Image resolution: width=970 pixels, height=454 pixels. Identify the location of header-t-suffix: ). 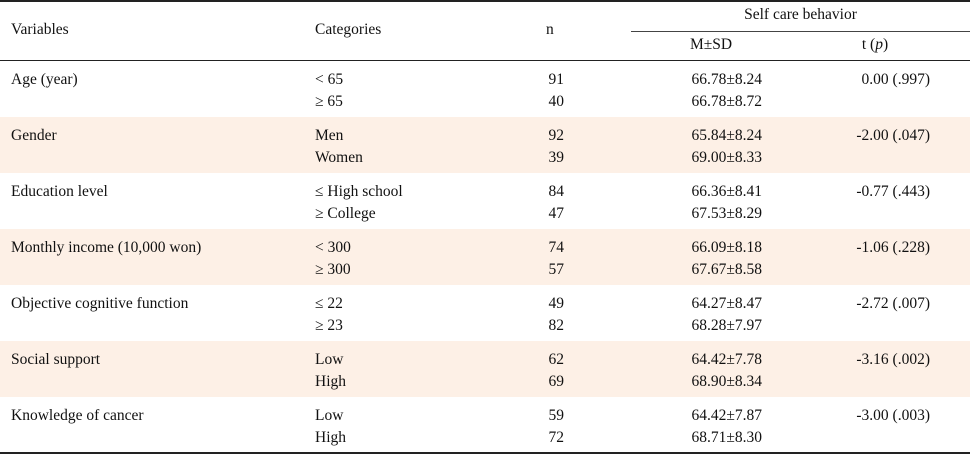
(885, 44).